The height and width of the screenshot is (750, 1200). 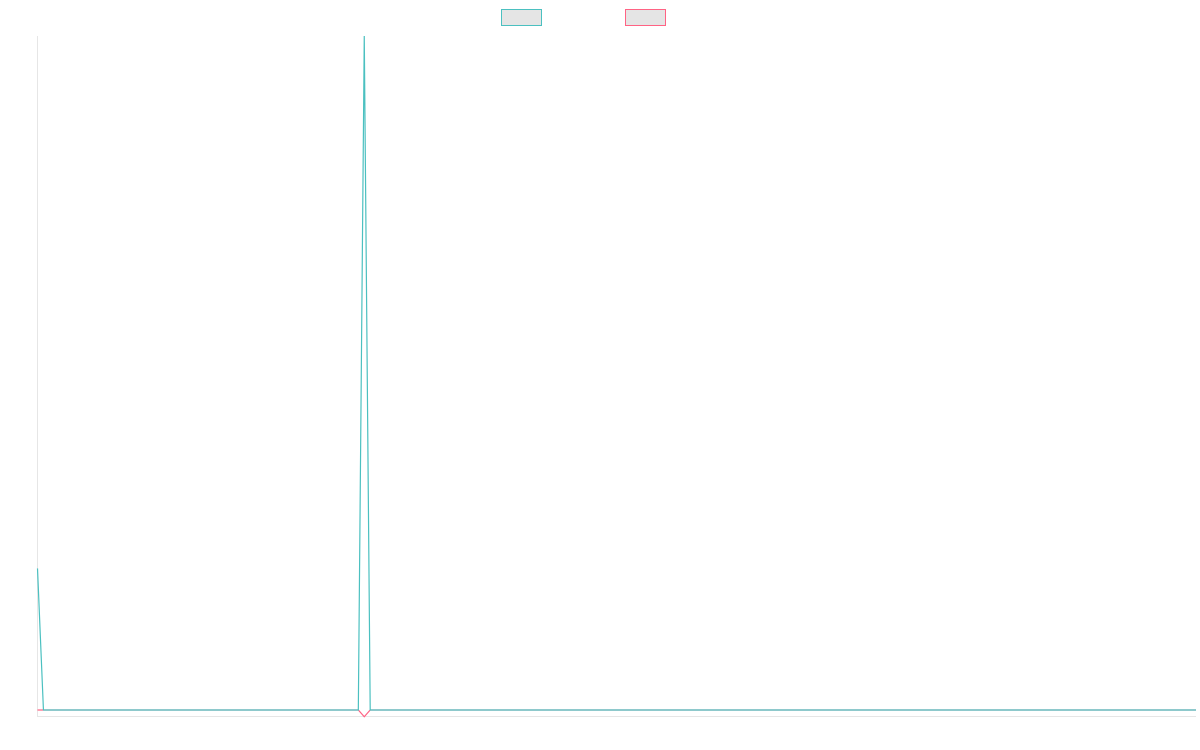 What do you see at coordinates (583, 17) in the screenshot?
I see `chart-legend` at bounding box center [583, 17].